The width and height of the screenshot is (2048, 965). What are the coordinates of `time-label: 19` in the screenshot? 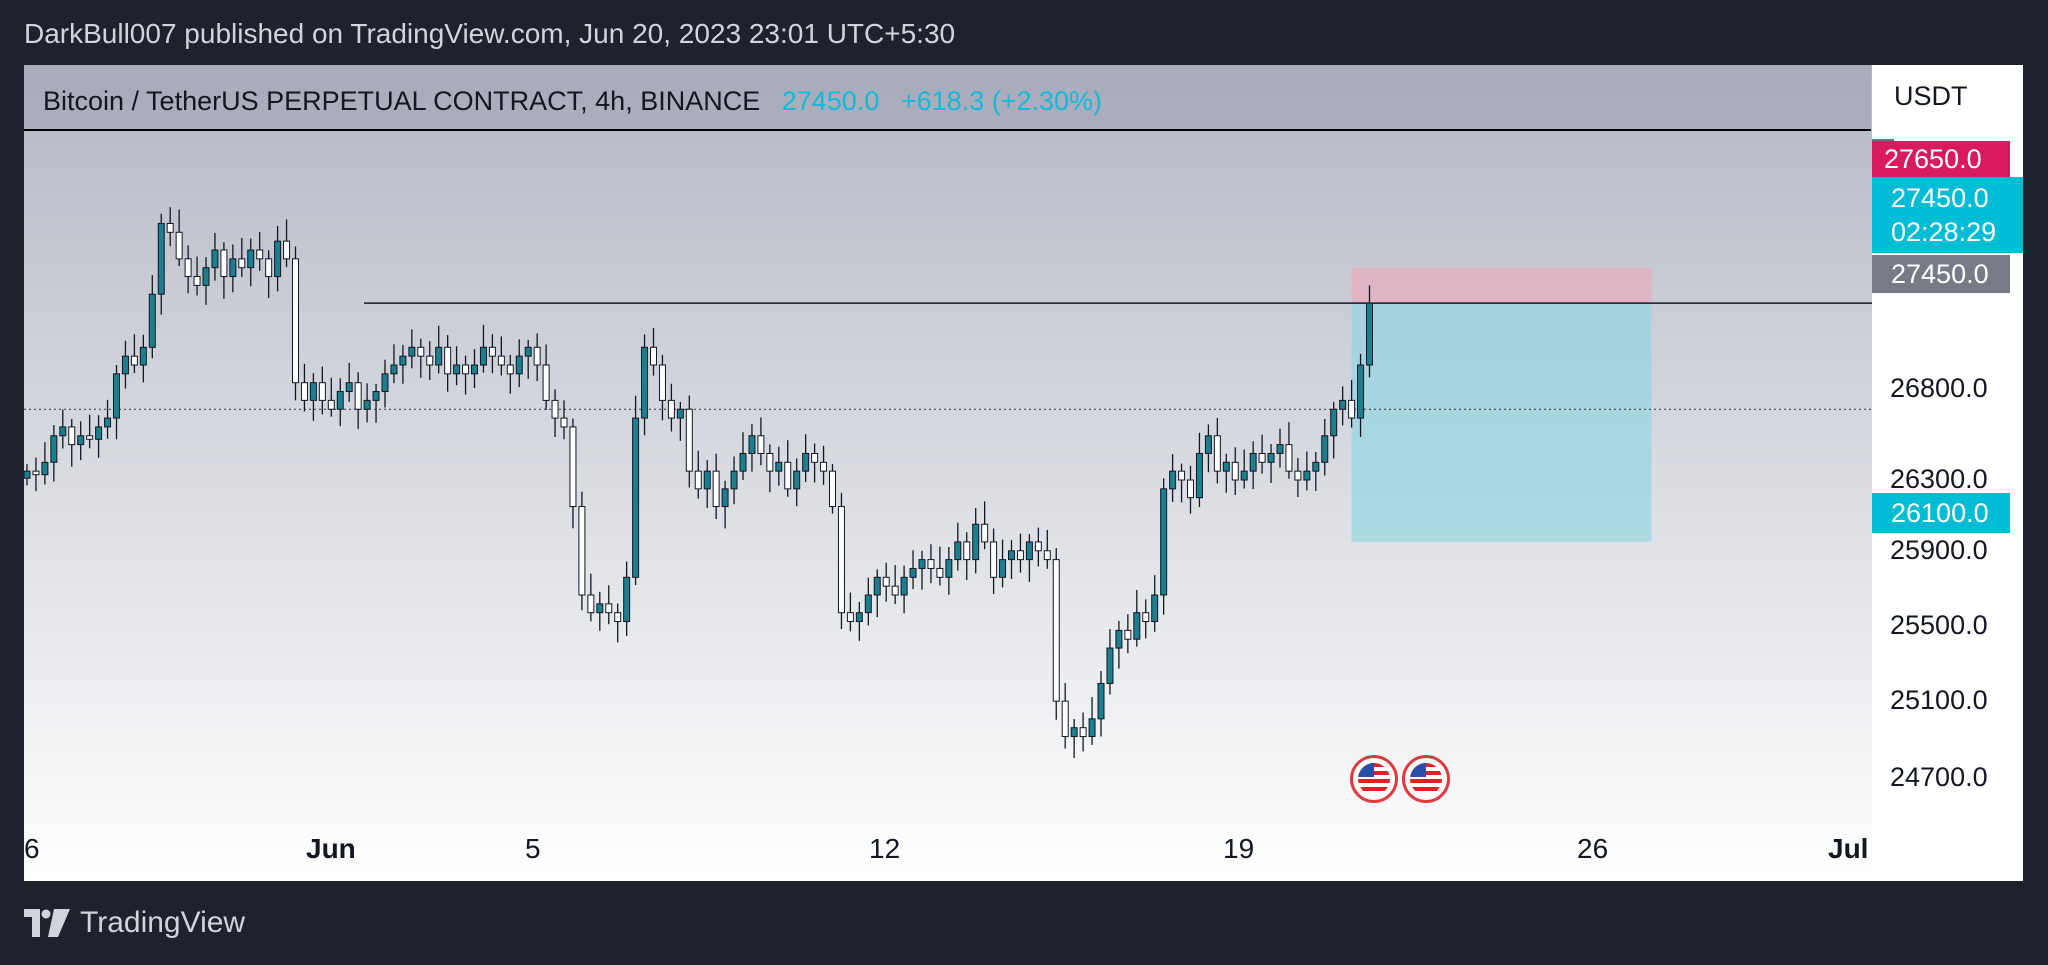 It's located at (1239, 848).